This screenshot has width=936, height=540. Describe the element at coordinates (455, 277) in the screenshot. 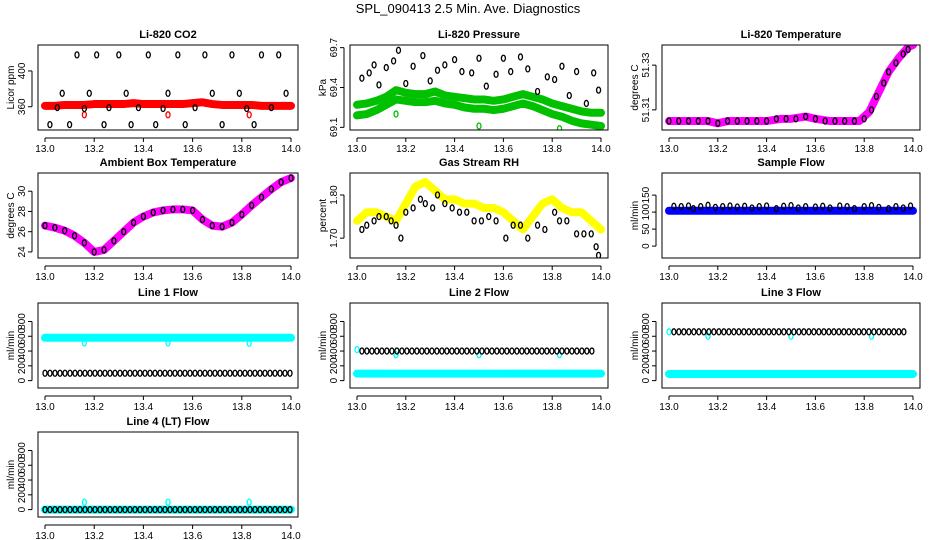

I see `x-tick-label: 13.4` at that location.